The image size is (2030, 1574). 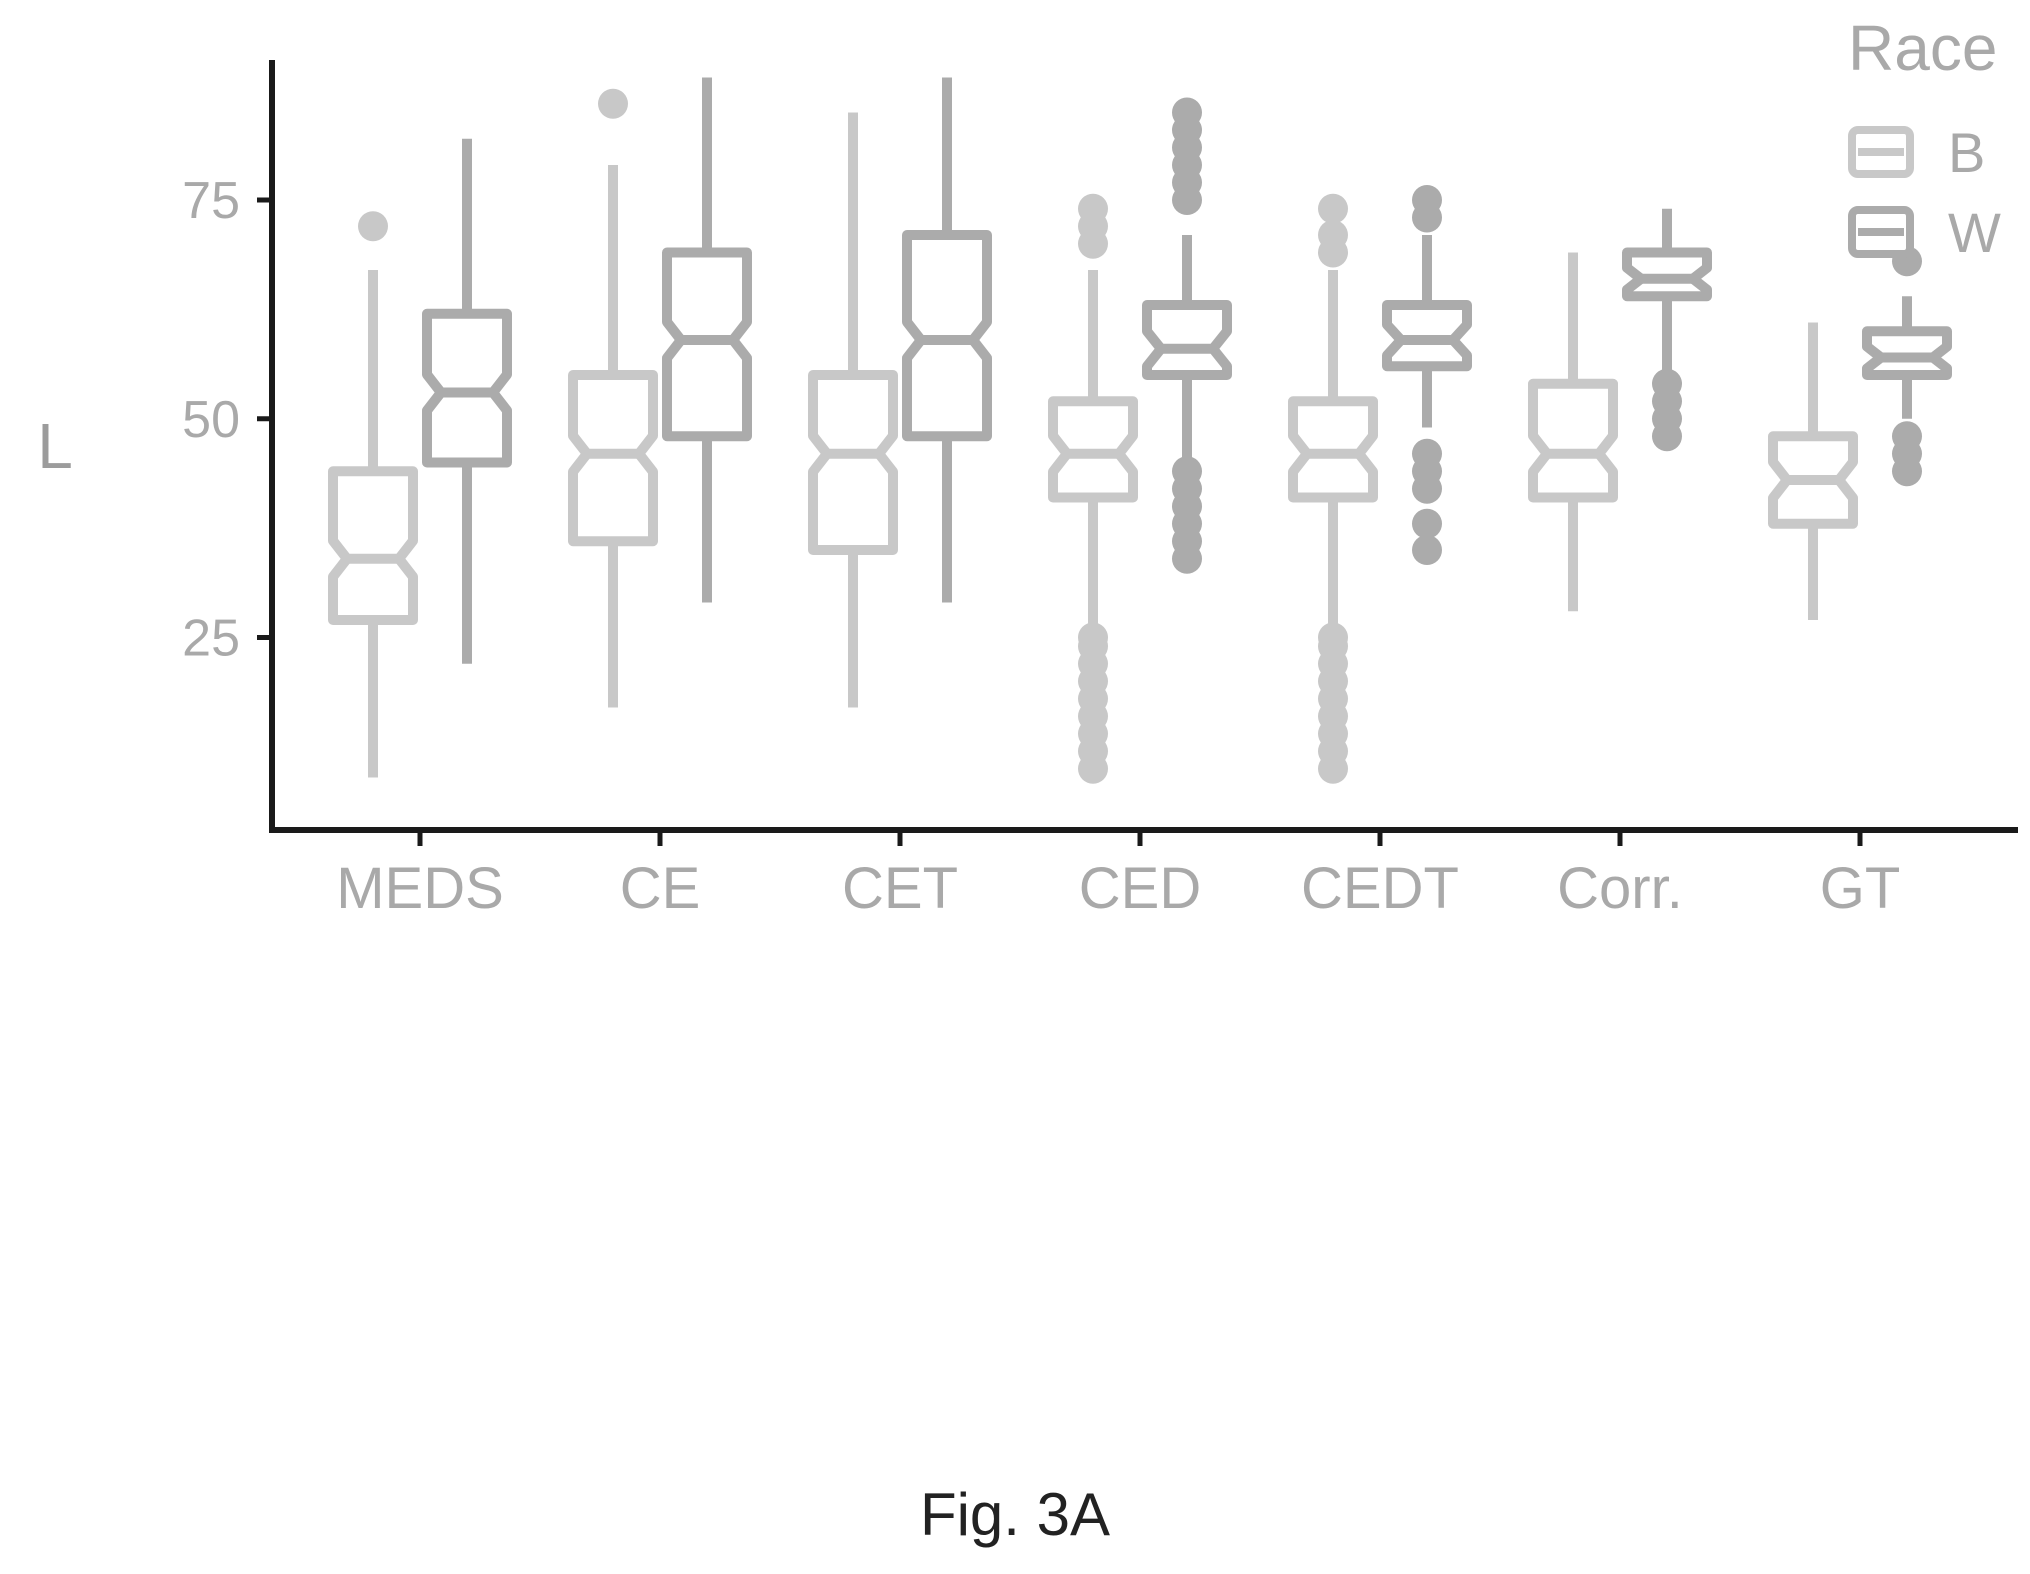 I want to click on legend: Race BW, so click(x=1924, y=138).